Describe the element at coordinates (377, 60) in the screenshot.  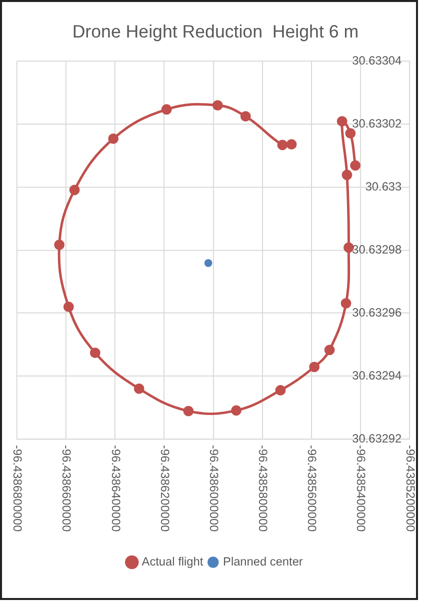
I see `y-tick-label: 30.63304` at that location.